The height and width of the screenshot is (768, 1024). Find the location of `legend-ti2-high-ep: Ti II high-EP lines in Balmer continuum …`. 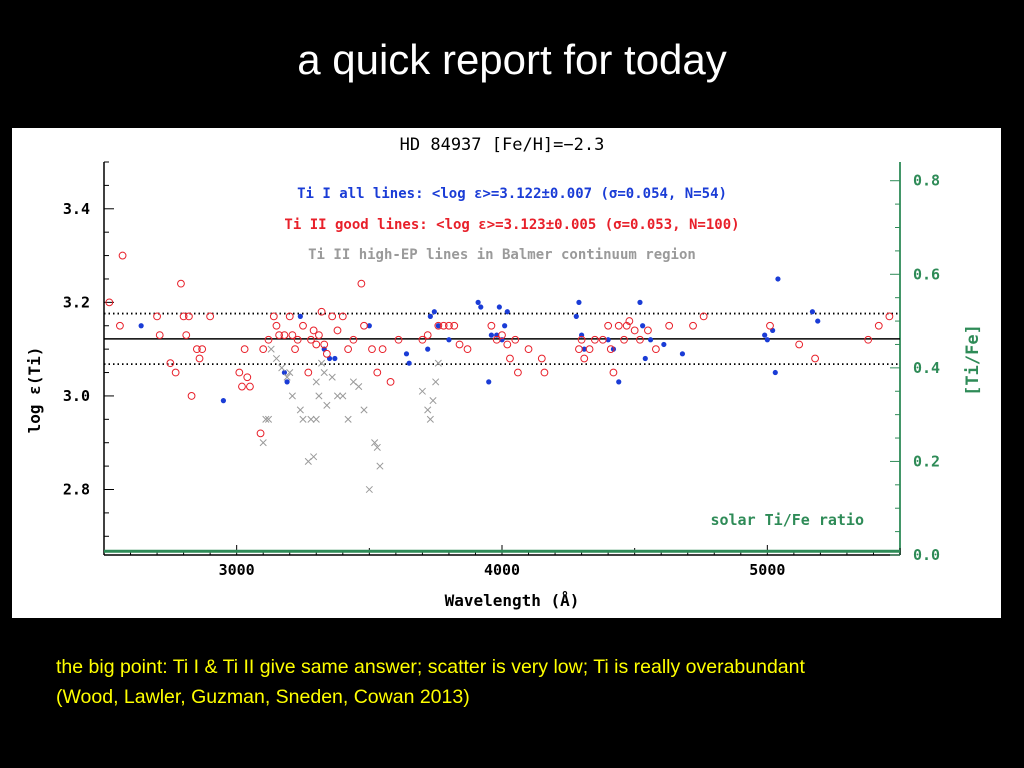

legend-ti2-high-ep: Ti II high-EP lines in Balmer continuum … is located at coordinates (502, 255).